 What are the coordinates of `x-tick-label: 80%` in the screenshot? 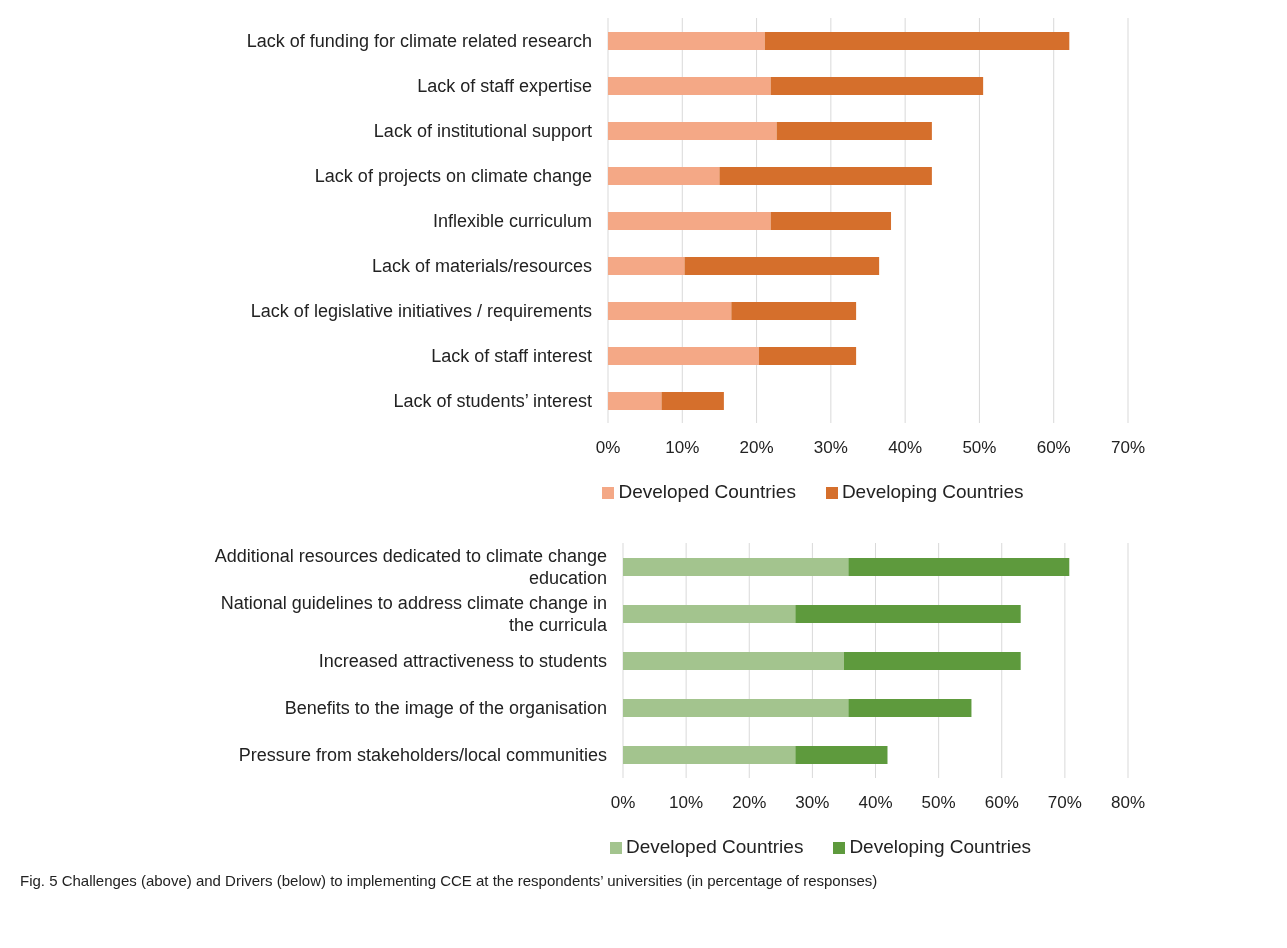 It's located at (1128, 803).